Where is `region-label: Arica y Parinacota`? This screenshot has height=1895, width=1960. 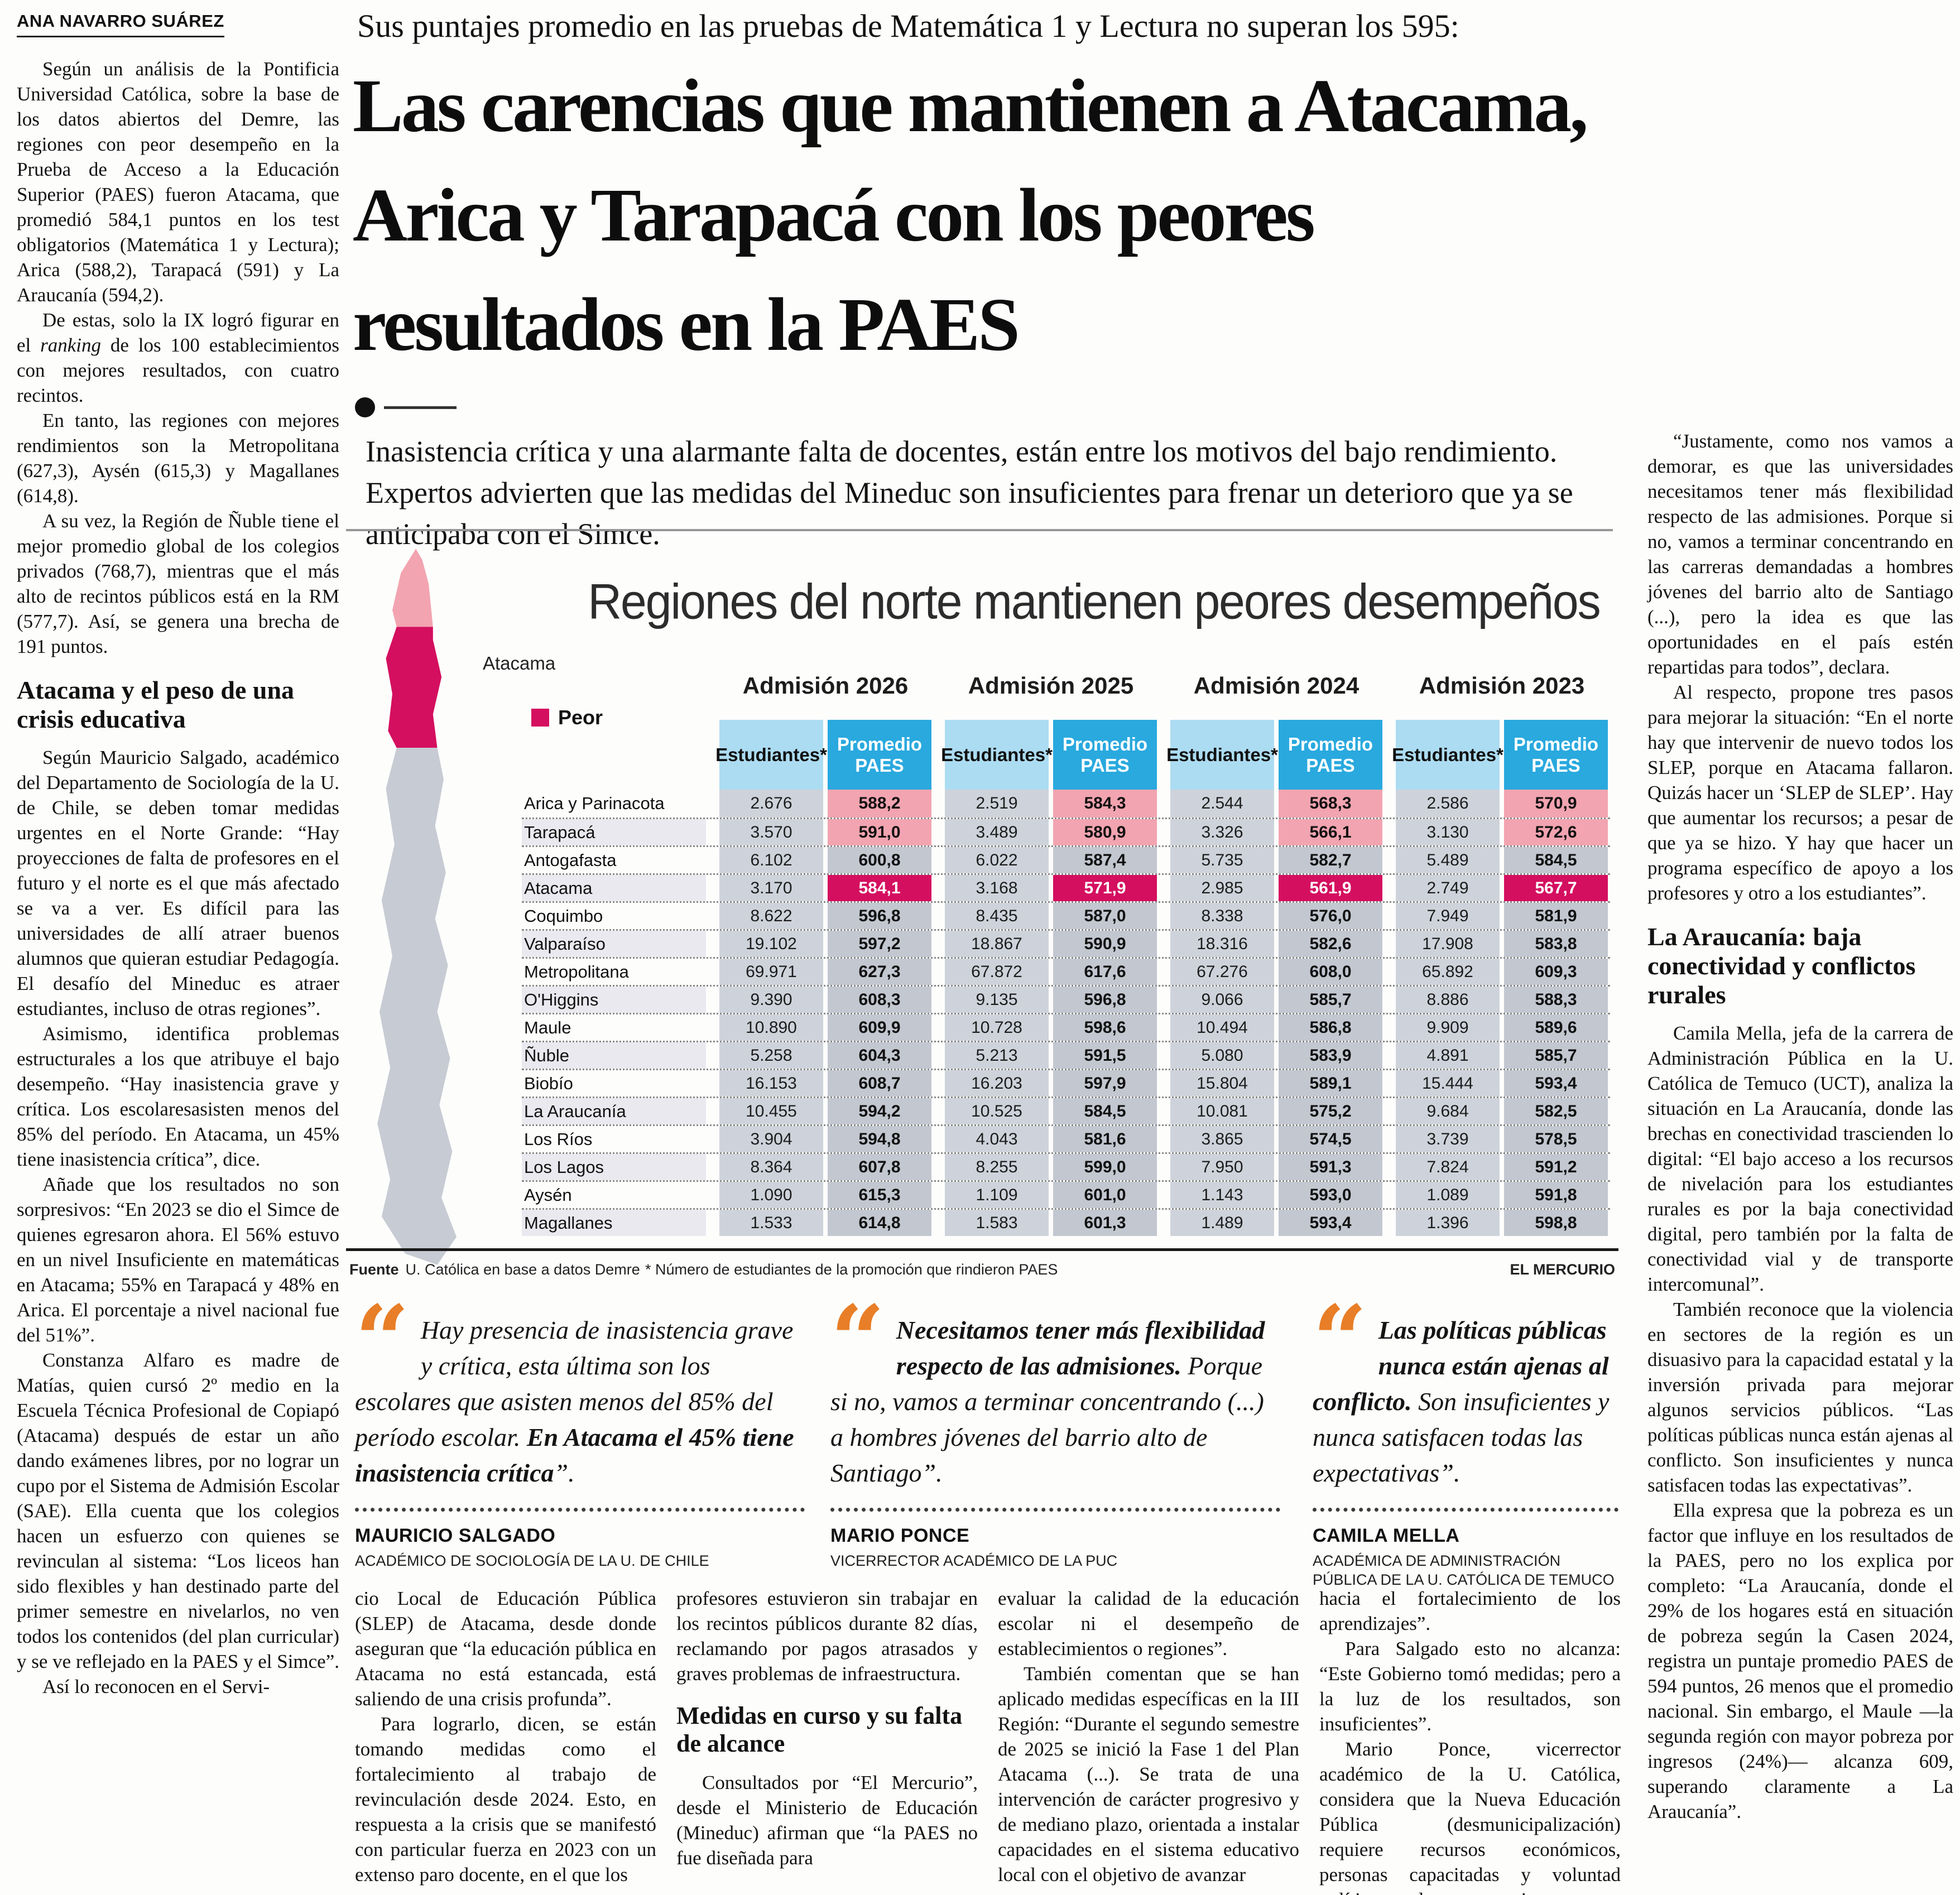 region-label: Arica y Parinacota is located at coordinates (594, 803).